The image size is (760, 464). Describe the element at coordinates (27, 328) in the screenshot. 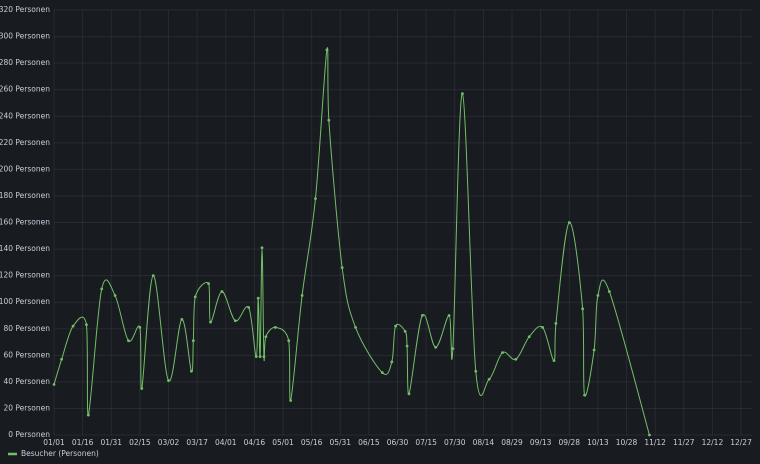

I see `y-tick-label: 80 Personen` at that location.